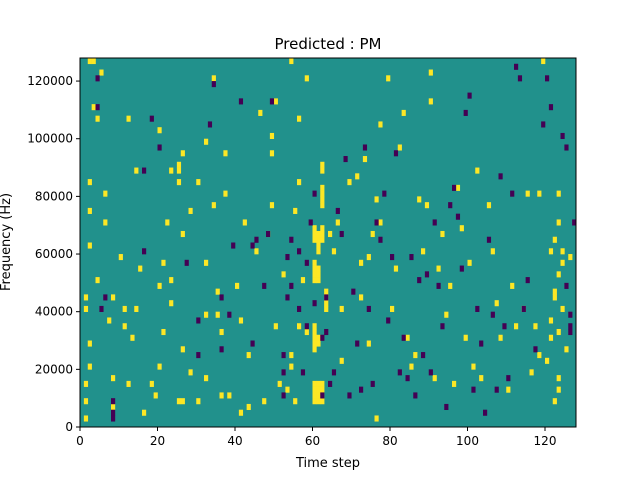 The height and width of the screenshot is (480, 640). Describe the element at coordinates (389, 441) in the screenshot. I see `x-tick-label: 80` at that location.